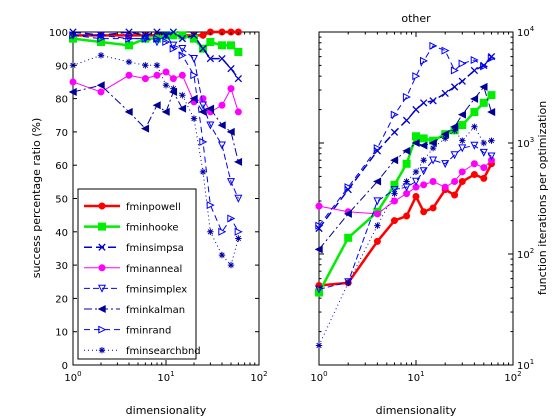  Describe the element at coordinates (525, 143) in the screenshot. I see `right-y-tick-label: 103` at that location.